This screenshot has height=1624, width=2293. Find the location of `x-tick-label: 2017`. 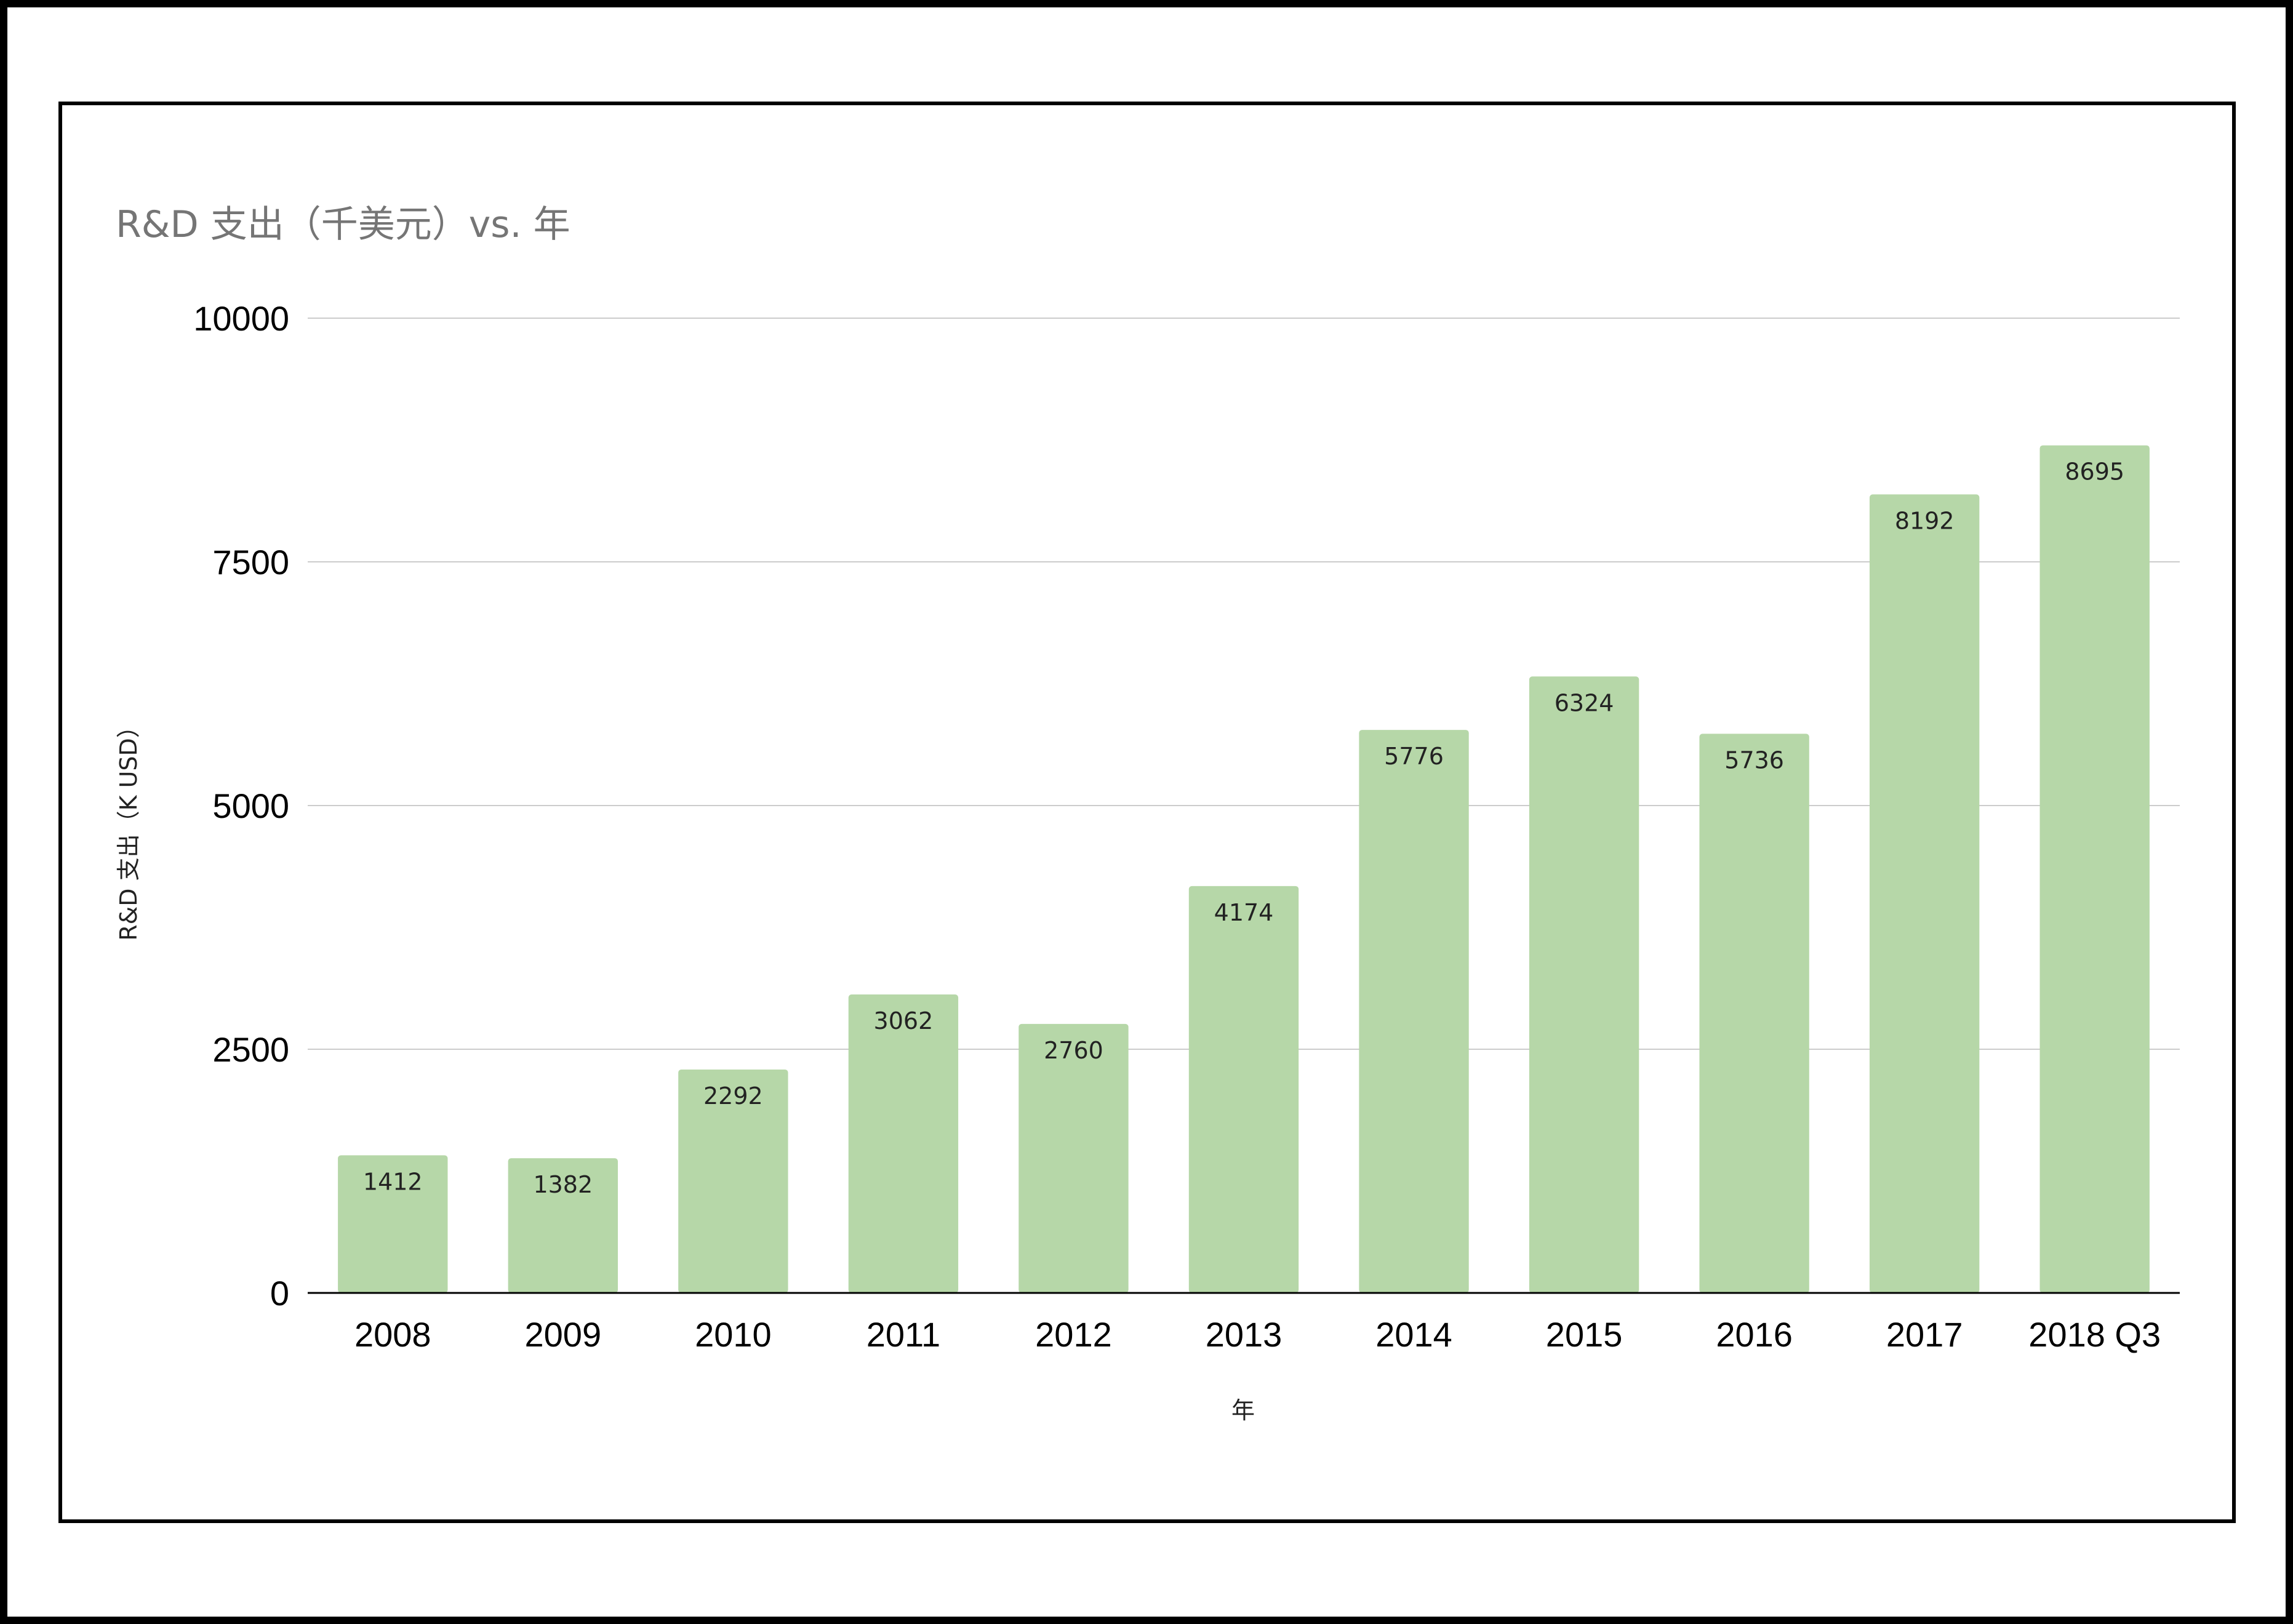

x-tick-label: 2017 is located at coordinates (1924, 1334).